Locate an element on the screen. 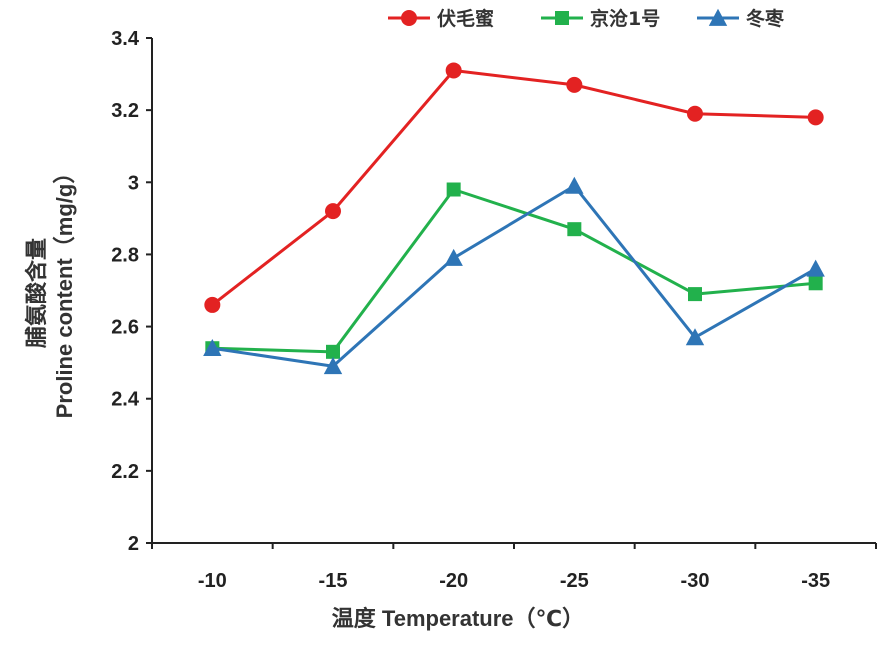 The height and width of the screenshot is (645, 886). y-tick-label: 3.2 is located at coordinates (125, 111).